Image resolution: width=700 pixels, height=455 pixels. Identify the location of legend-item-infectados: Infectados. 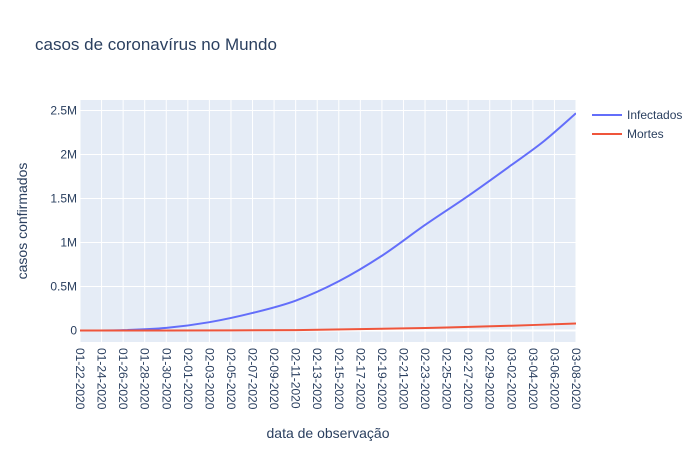
(637, 115).